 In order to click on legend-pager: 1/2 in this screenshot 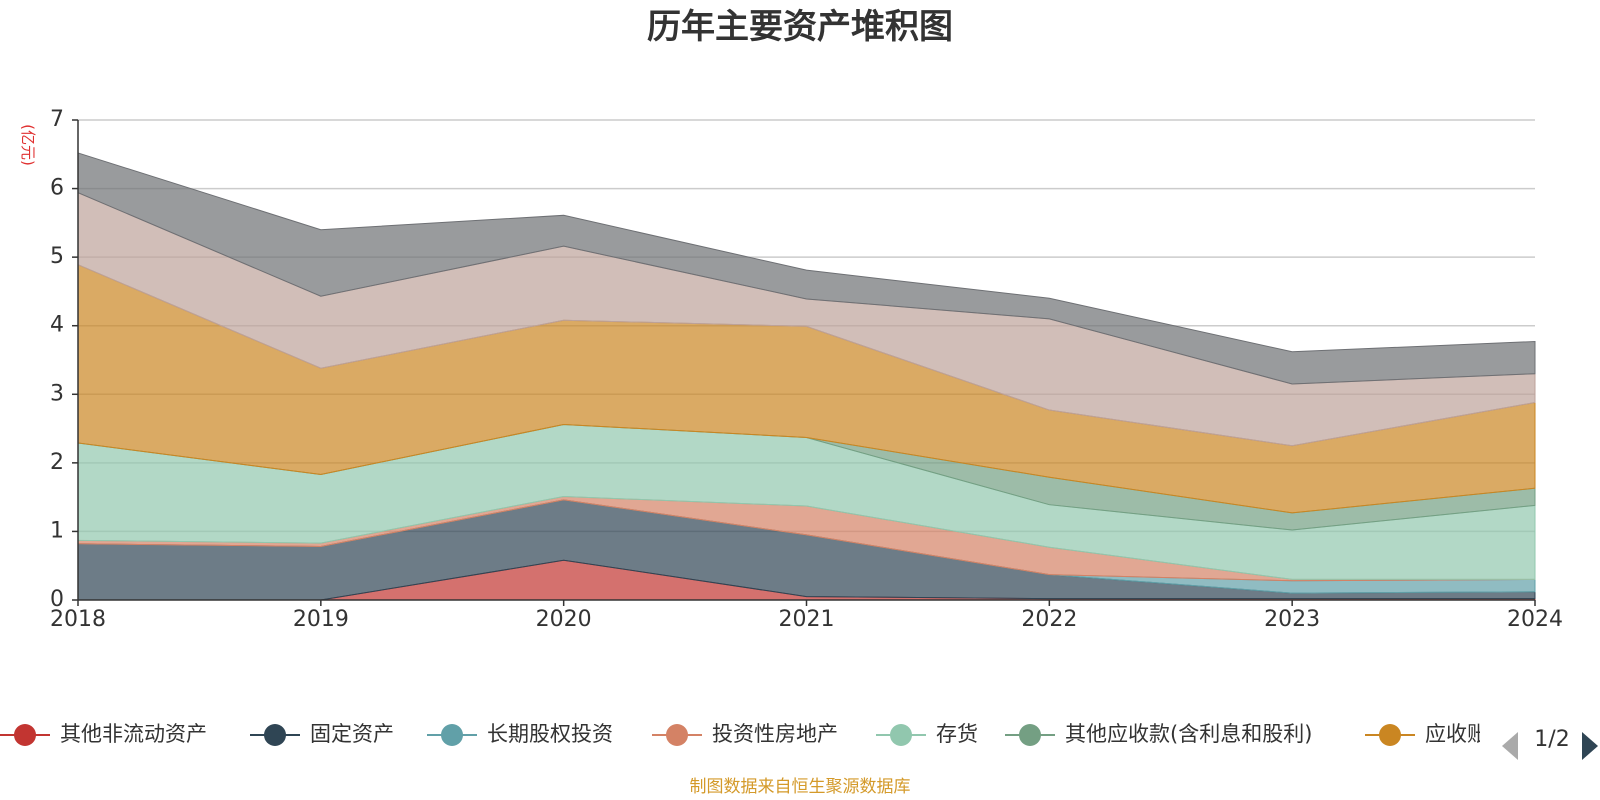, I will do `click(1550, 743)`.